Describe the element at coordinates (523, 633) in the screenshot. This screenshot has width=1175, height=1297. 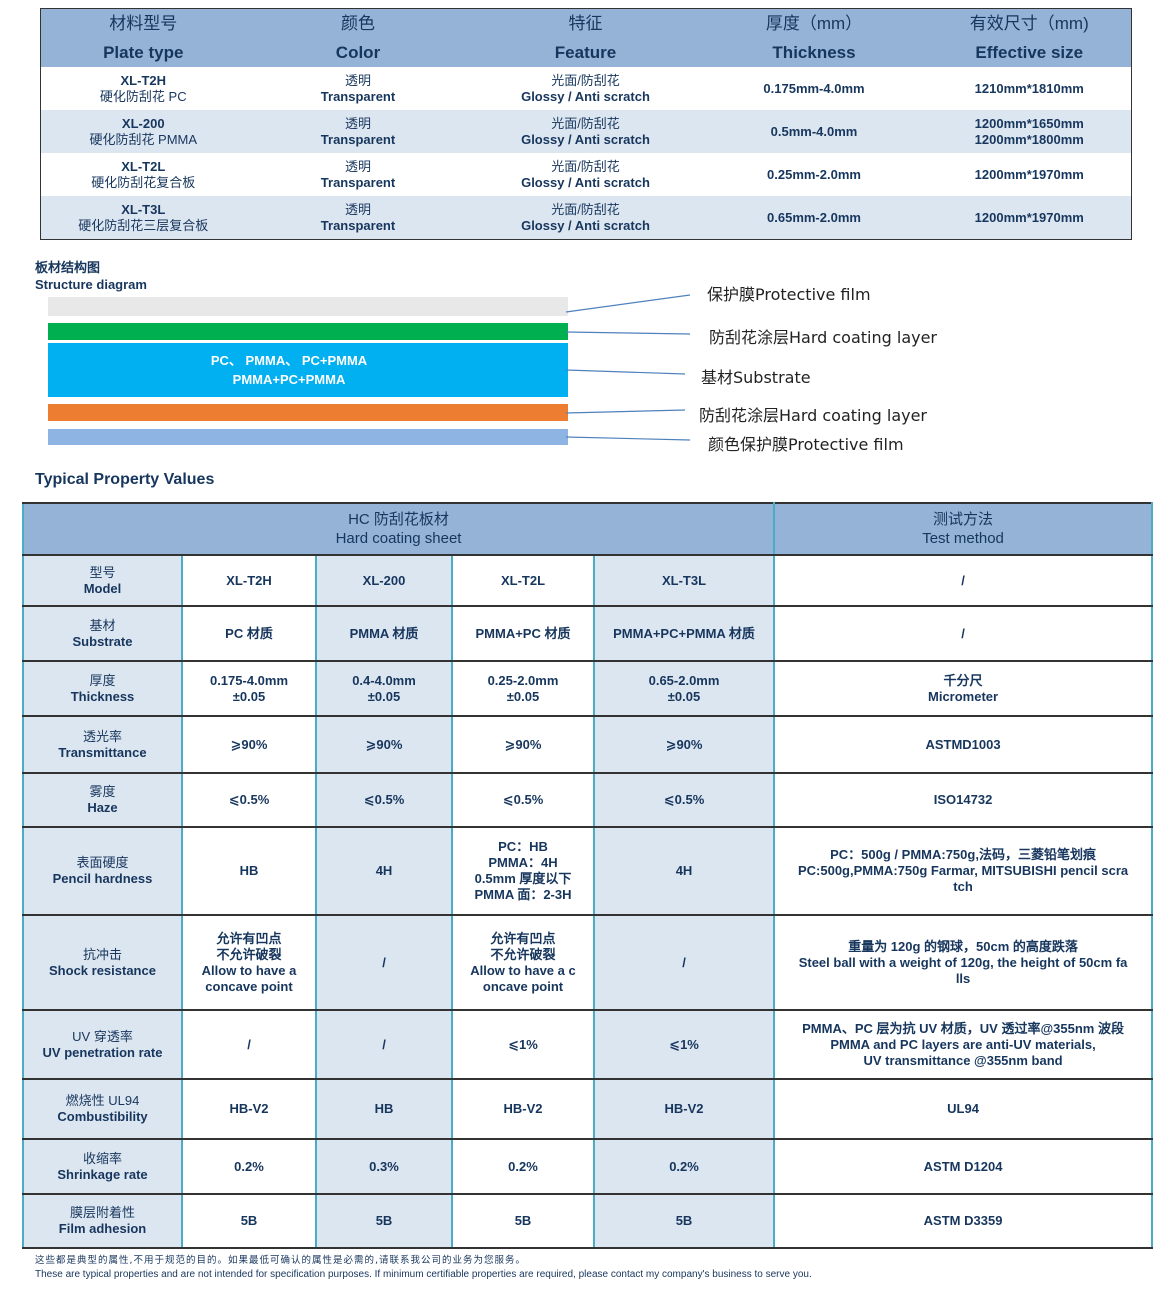
I see `property-value: PMMA+PC 材质` at that location.